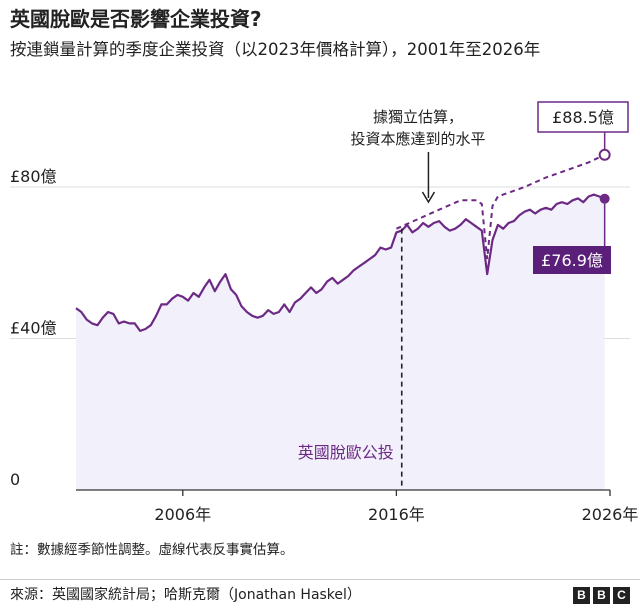 Image resolution: width=640 pixels, height=608 pixels. What do you see at coordinates (136, 19) in the screenshot?
I see `chart-title: 英國脫歐是否影響企業投資?` at bounding box center [136, 19].